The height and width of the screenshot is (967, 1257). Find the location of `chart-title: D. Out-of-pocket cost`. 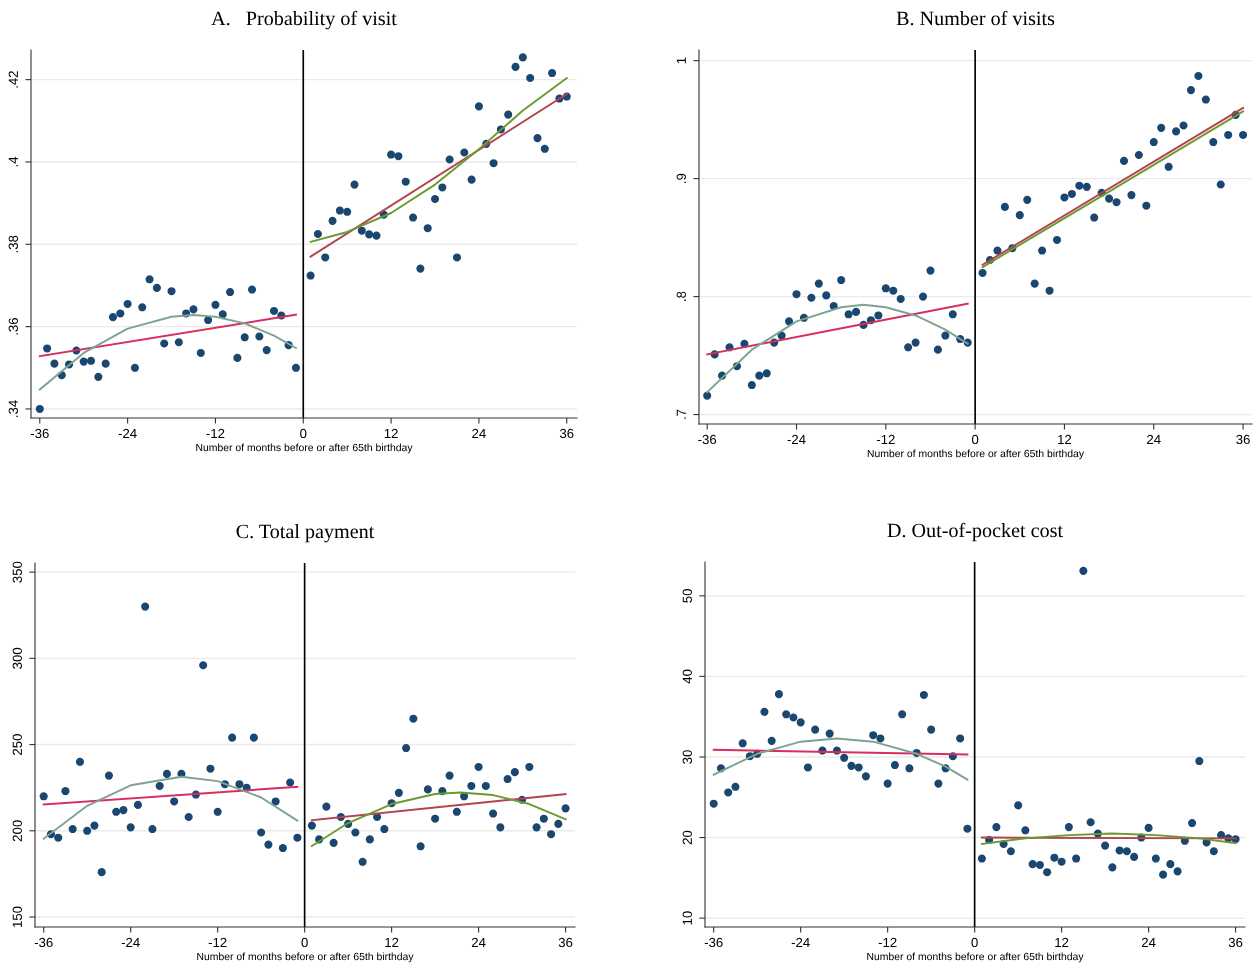

chart-title: D. Out-of-pocket cost is located at coordinates (975, 532).